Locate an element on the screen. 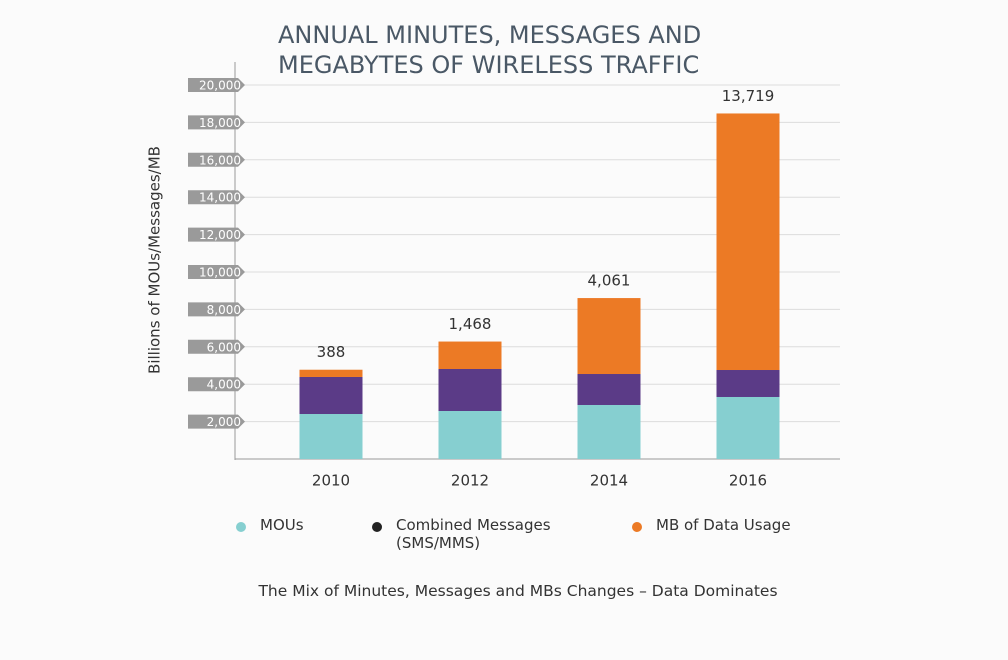 This screenshot has width=1008, height=660. x-tick-label: 2010 is located at coordinates (331, 481).